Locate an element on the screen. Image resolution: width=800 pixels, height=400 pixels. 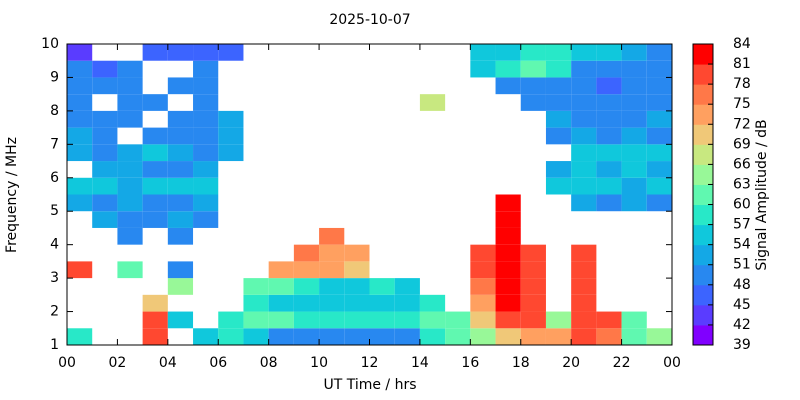
x-tick-label: 16 is located at coordinates (470, 363).